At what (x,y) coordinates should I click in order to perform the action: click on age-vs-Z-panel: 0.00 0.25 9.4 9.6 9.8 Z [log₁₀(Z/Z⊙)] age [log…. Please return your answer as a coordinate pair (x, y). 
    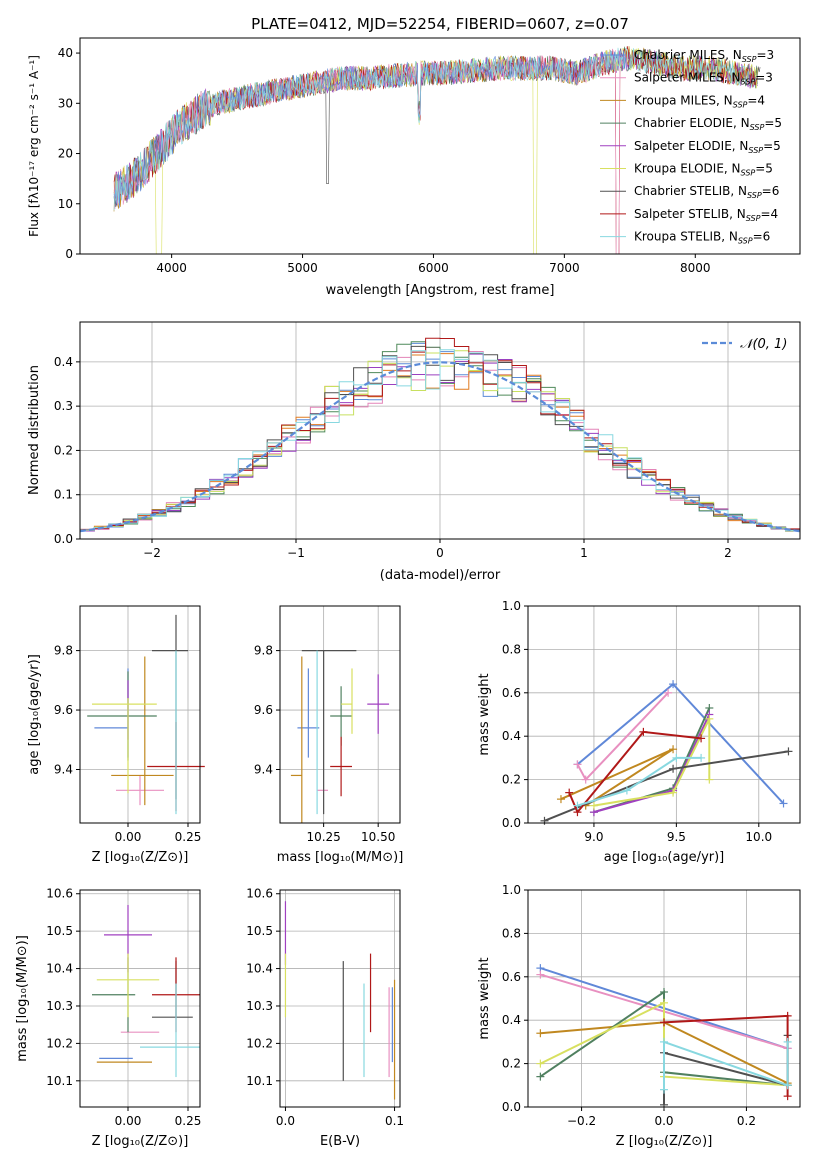
    Looking at the image, I should click on (116, 735).